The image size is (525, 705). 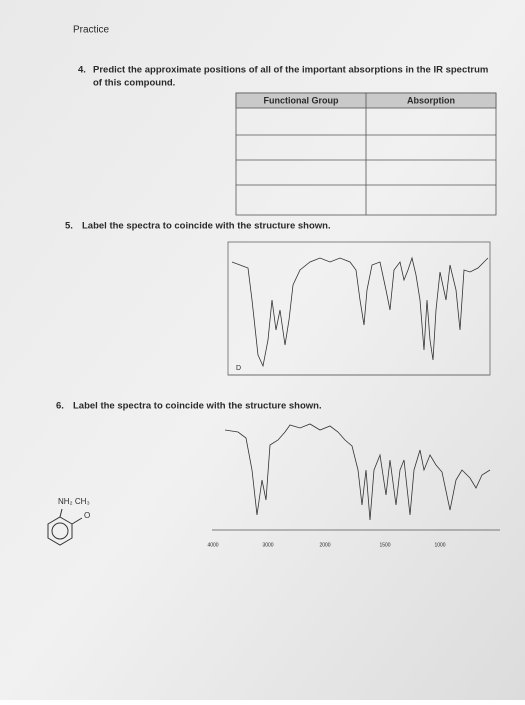 What do you see at coordinates (82, 70) in the screenshot?
I see `question-number: 4.` at bounding box center [82, 70].